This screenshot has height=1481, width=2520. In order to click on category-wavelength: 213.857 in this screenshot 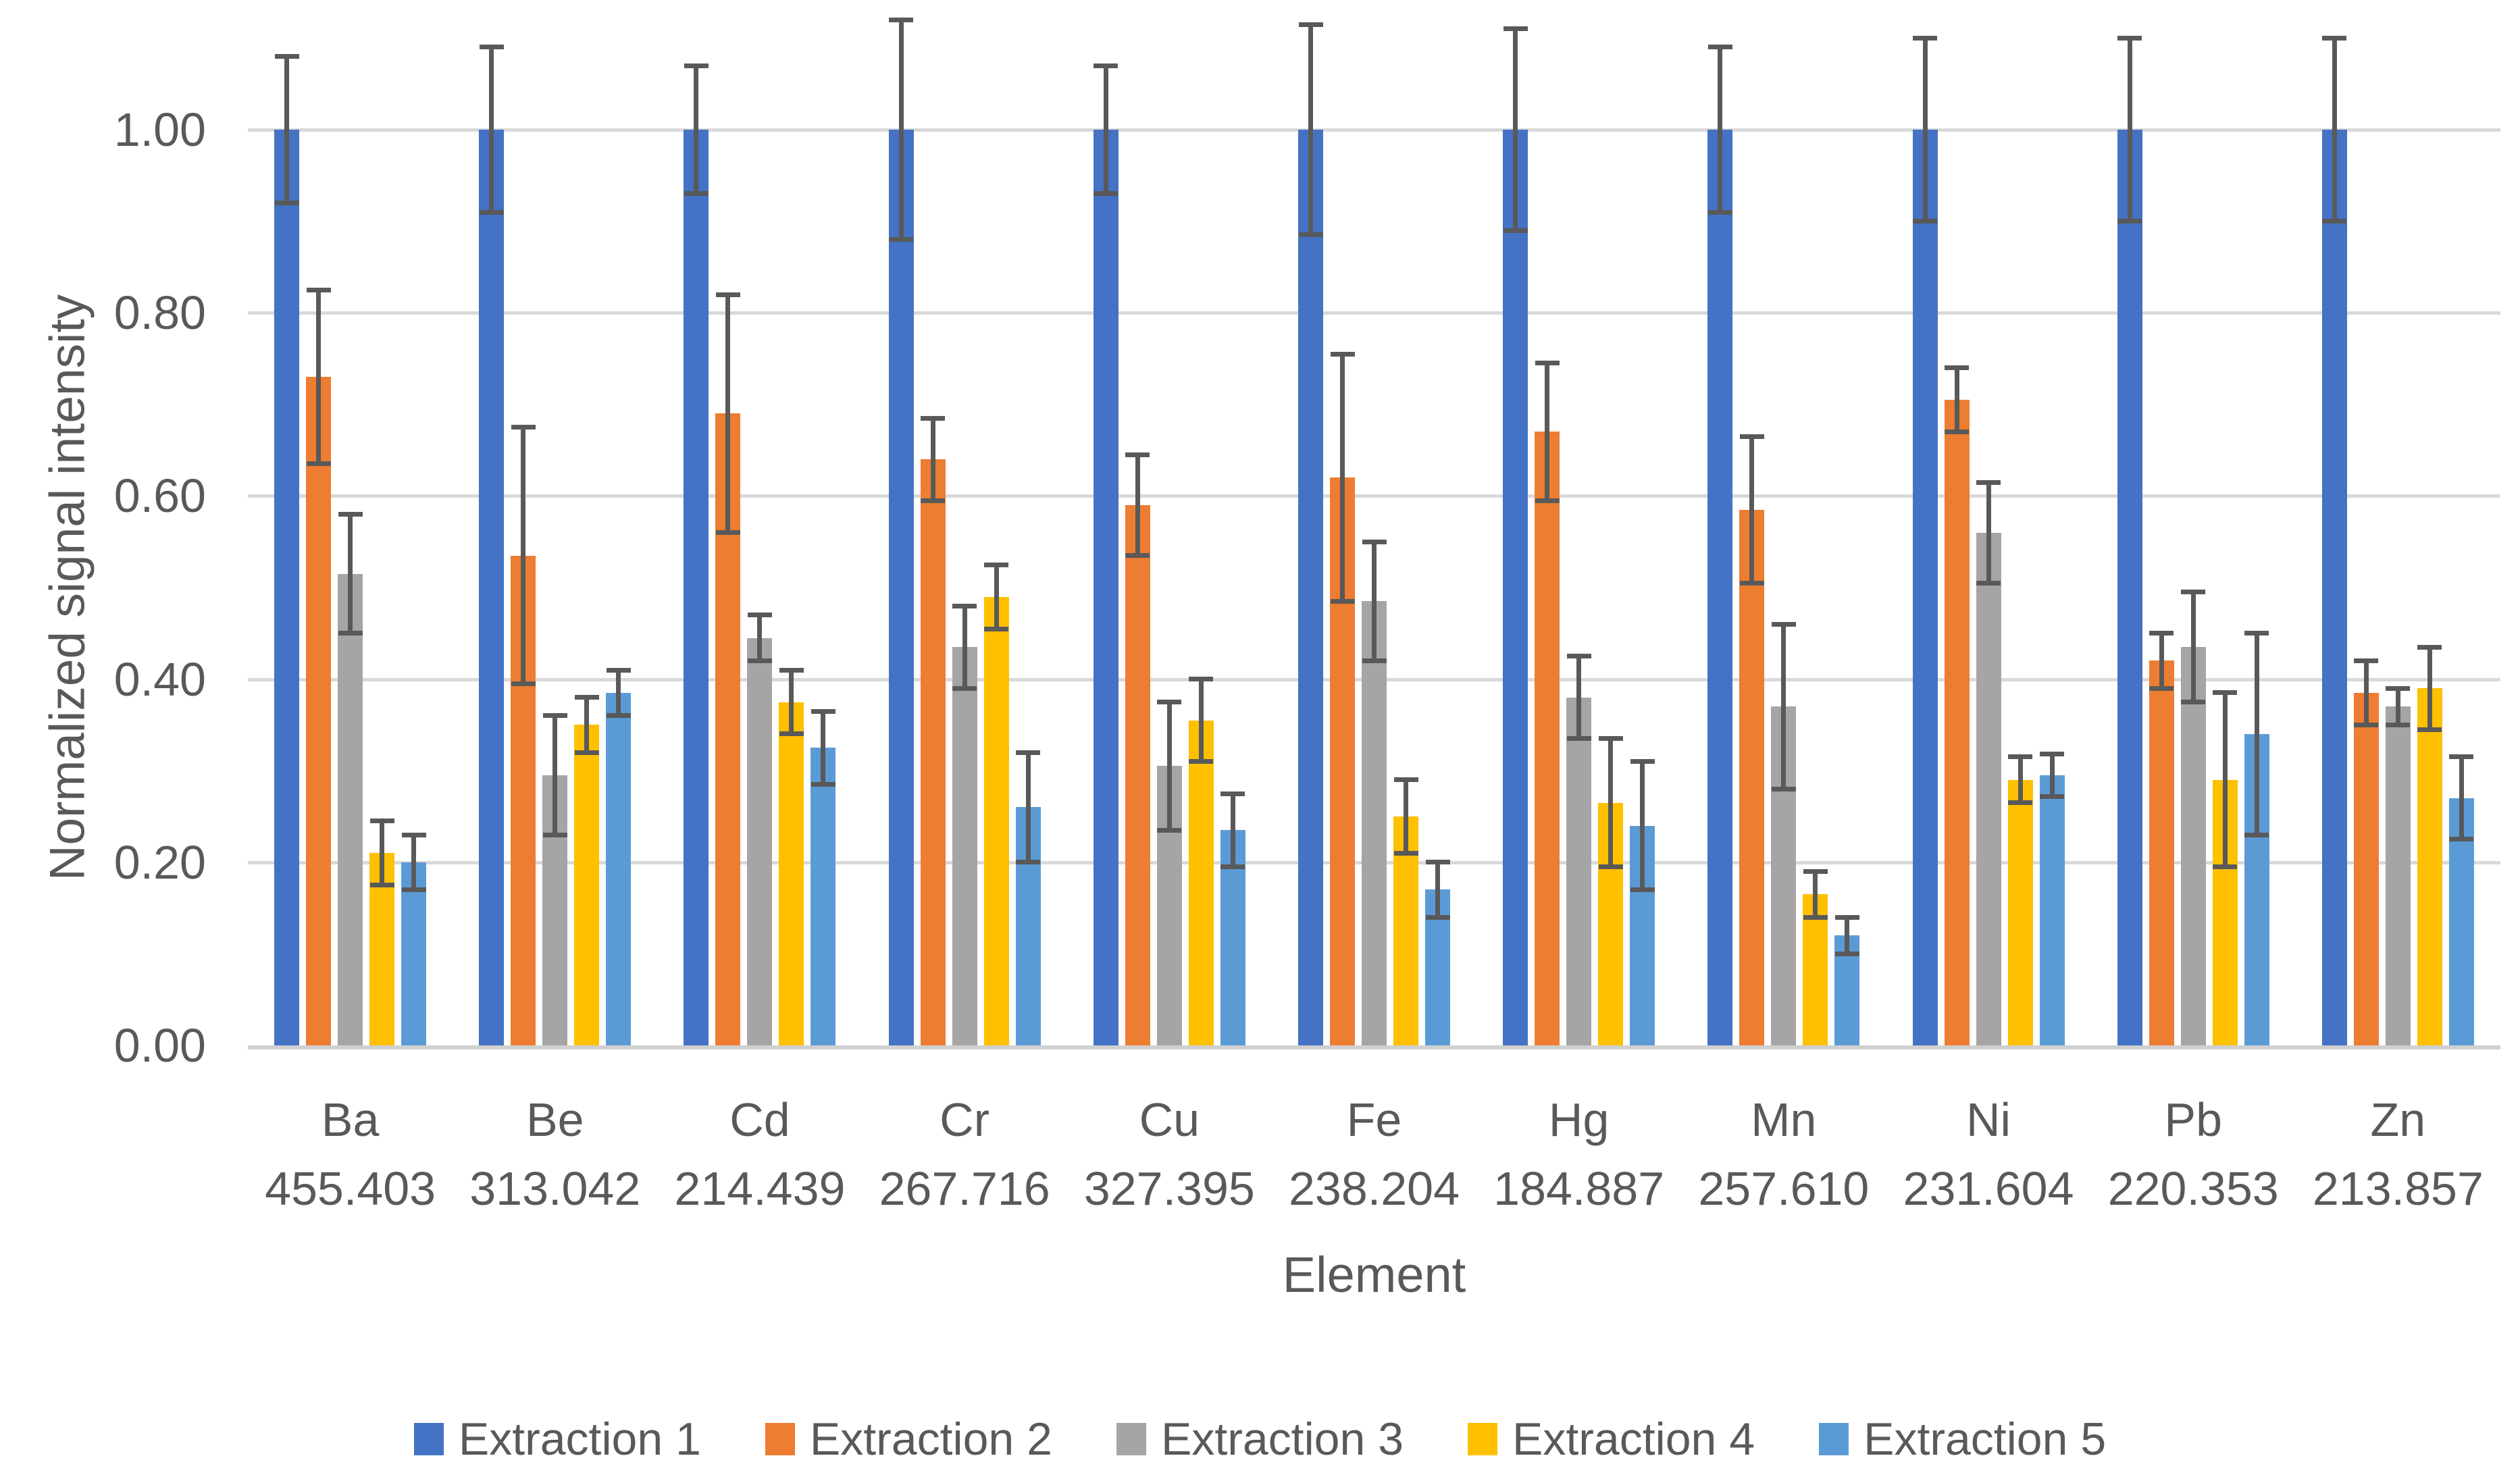, I will do `click(2398, 1188)`.